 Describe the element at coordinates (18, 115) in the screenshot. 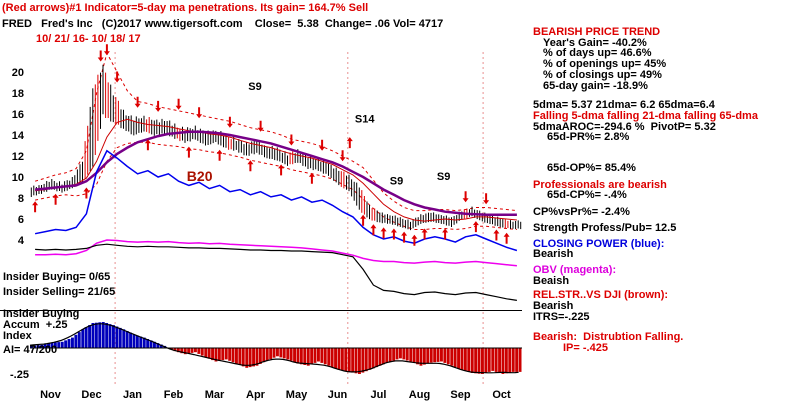

I see `y-axis-label: 16` at that location.